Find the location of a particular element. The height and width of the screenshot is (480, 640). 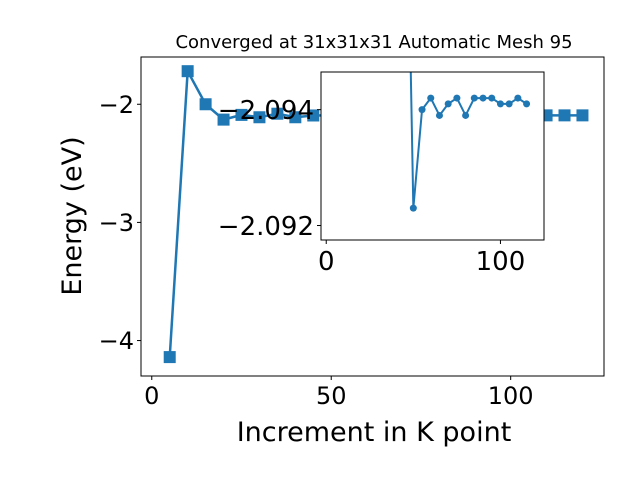

inset-plot-area is located at coordinates (470, 142).